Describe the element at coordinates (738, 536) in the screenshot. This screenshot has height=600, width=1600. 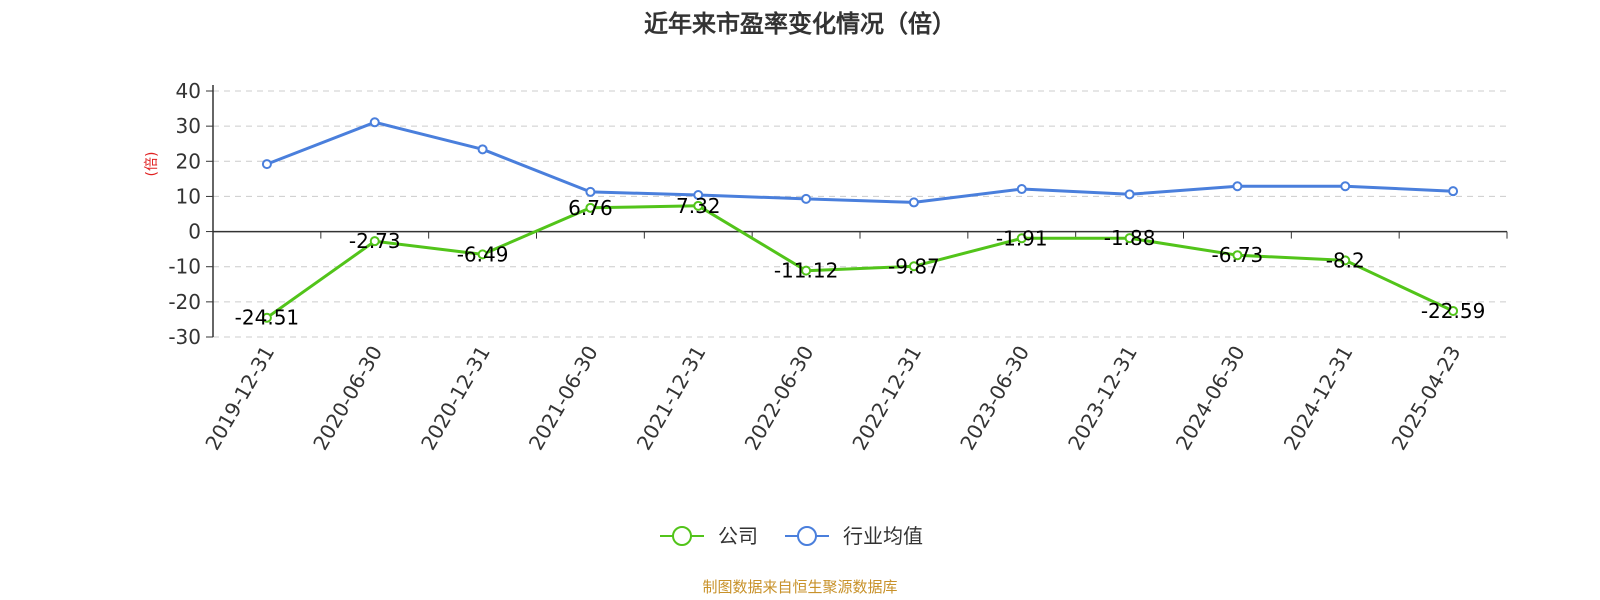
I see `legend-company-label: 公司` at that location.